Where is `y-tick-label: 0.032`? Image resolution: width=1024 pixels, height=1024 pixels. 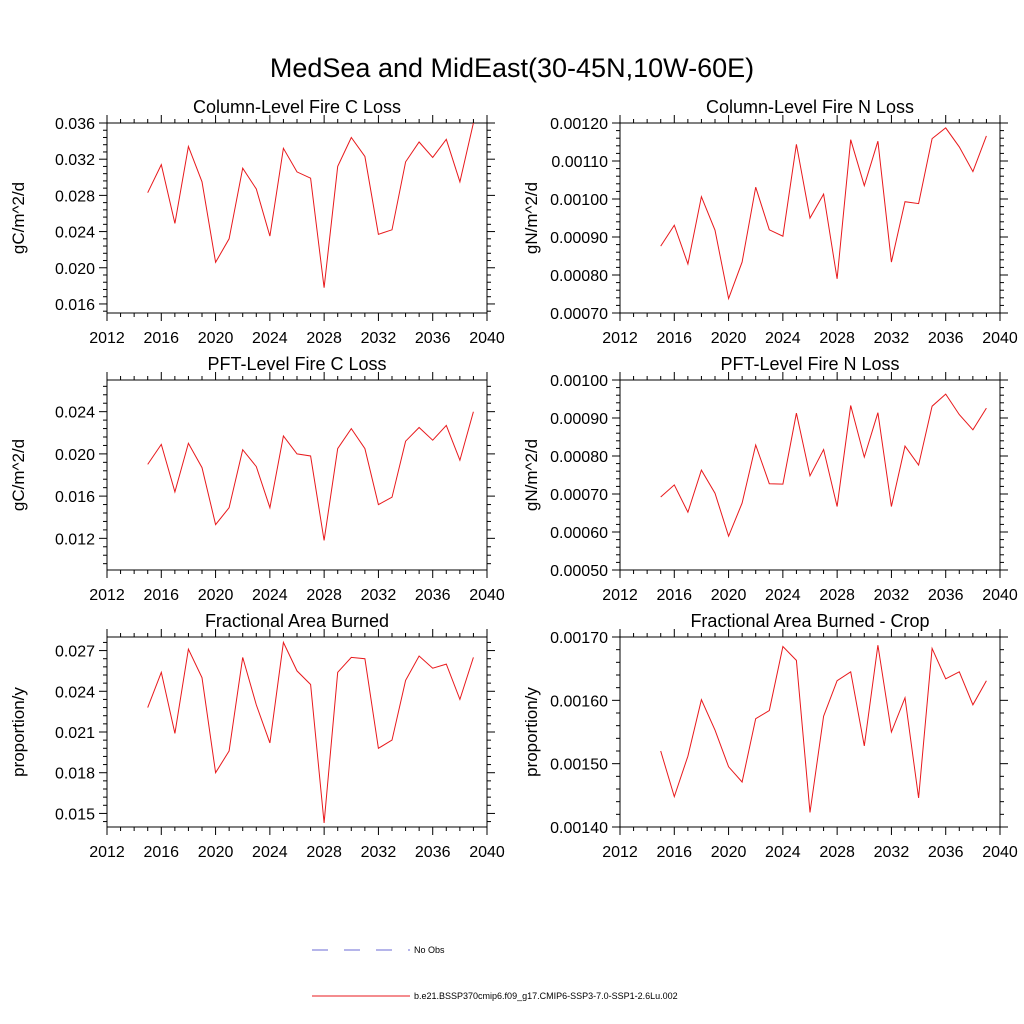 y-tick-label: 0.032 is located at coordinates (75, 160).